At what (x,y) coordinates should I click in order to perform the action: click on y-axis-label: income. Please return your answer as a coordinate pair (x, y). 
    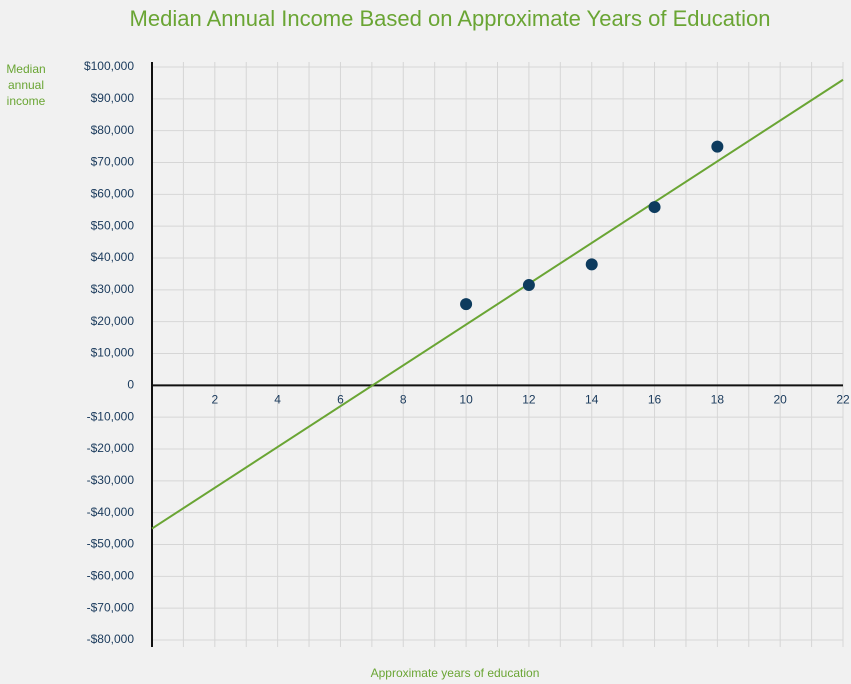
    Looking at the image, I should click on (26, 101).